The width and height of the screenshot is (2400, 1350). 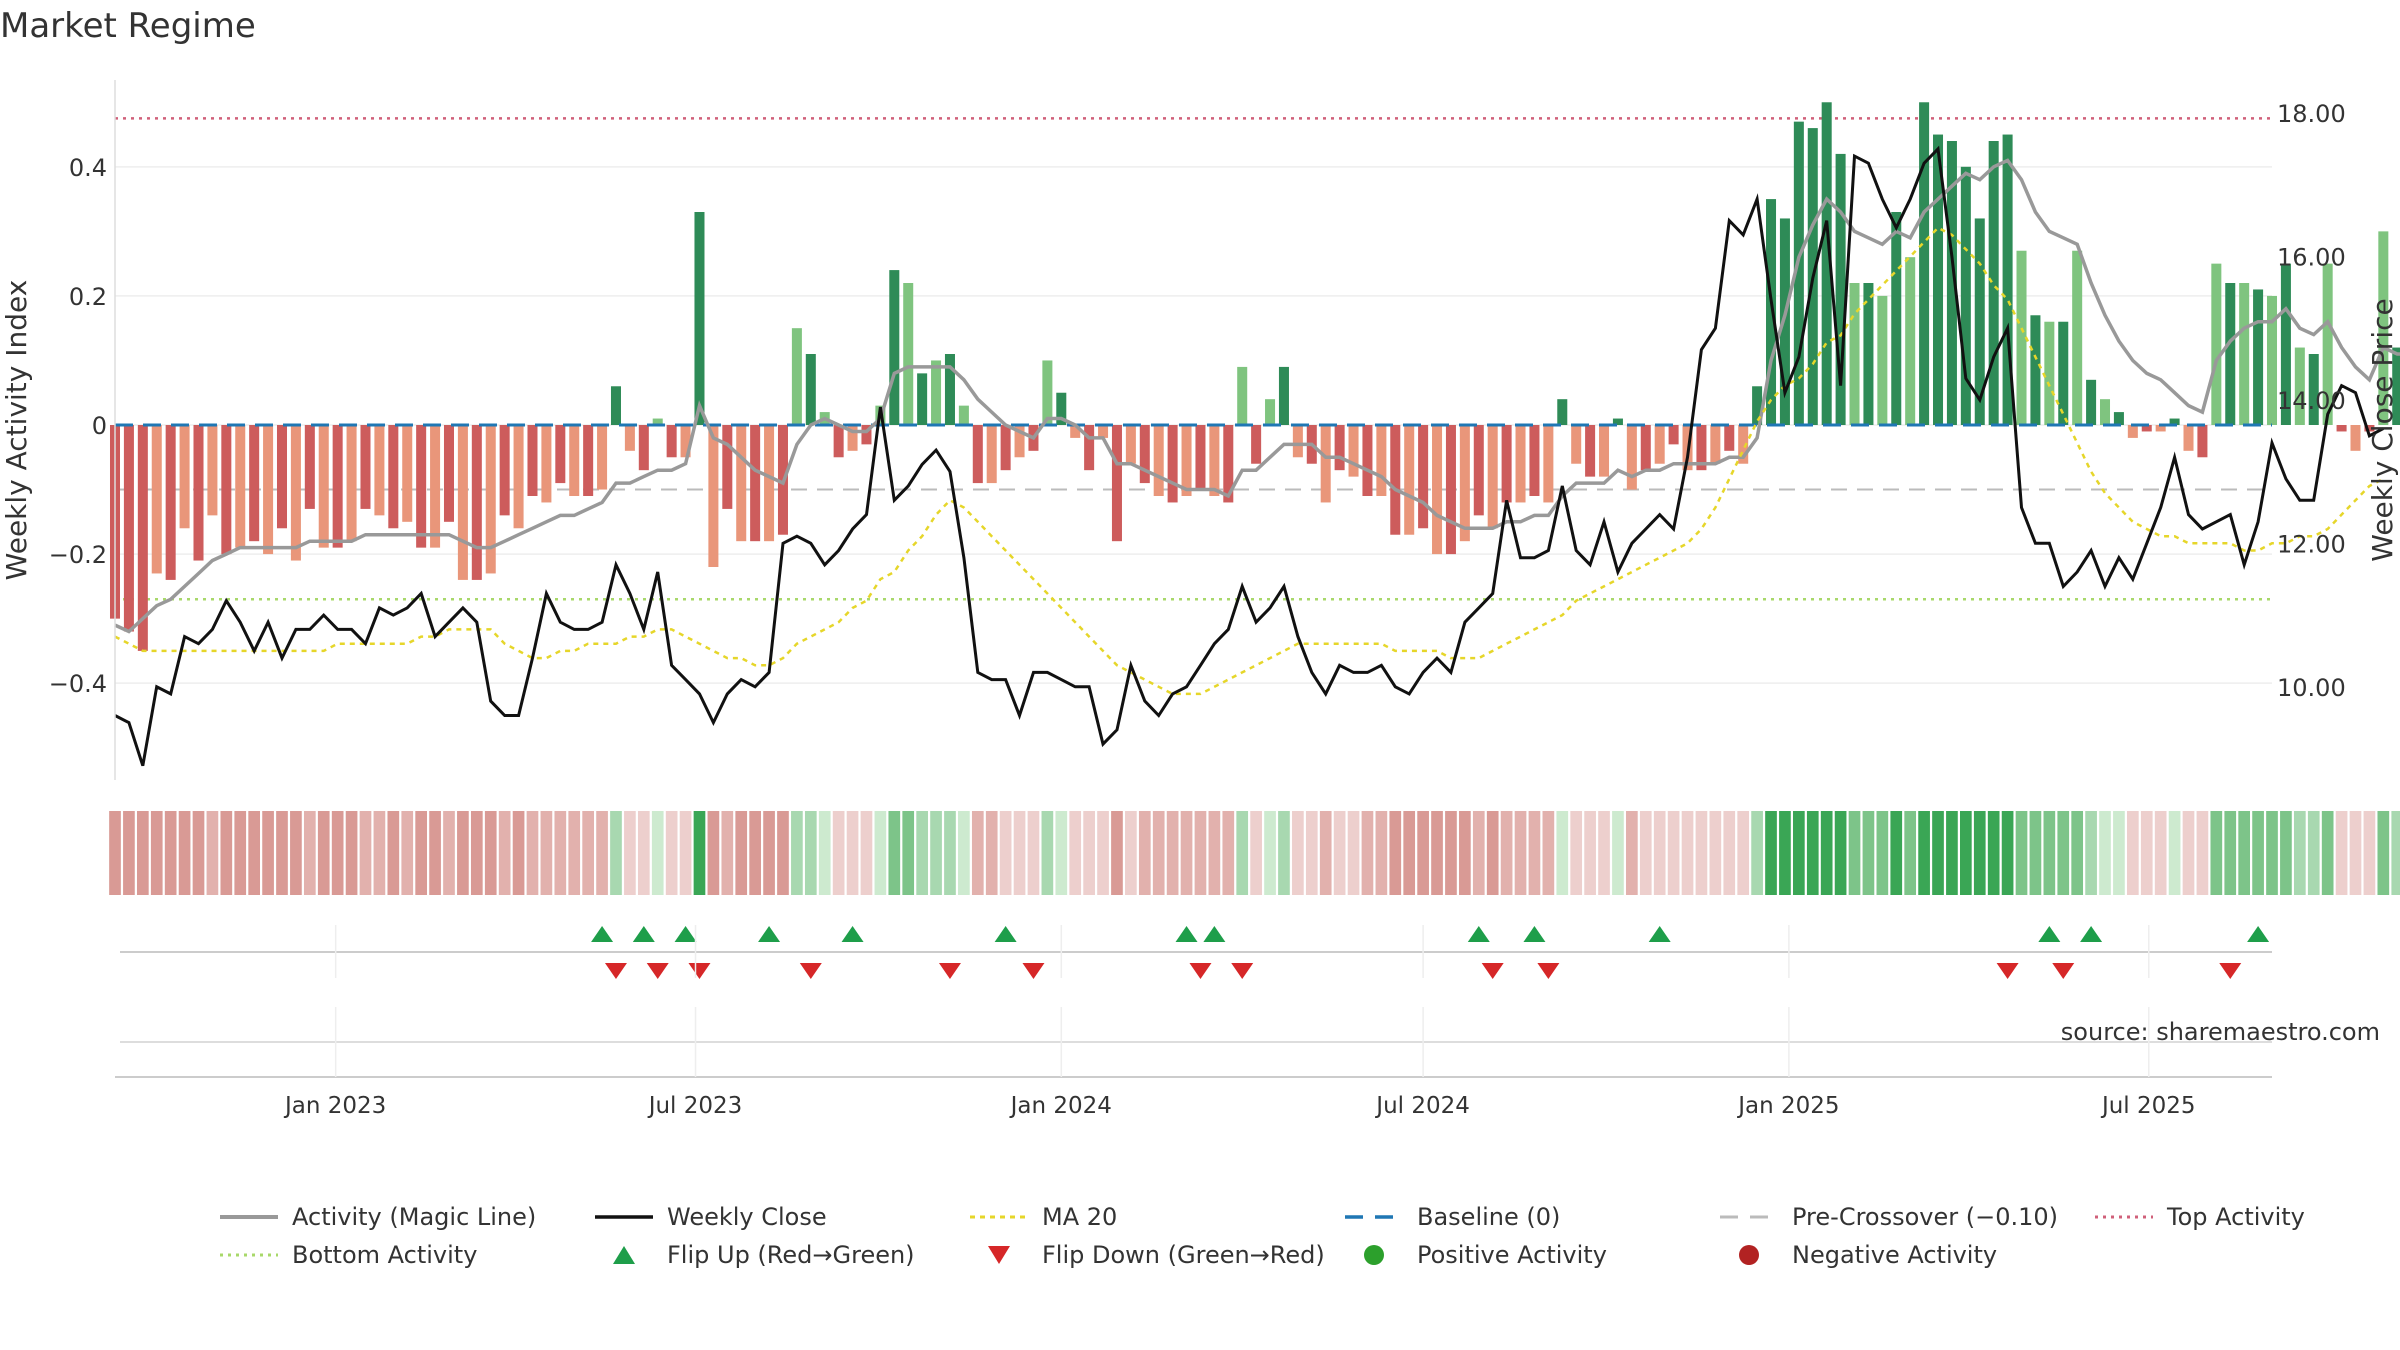 What do you see at coordinates (1254, 853) in the screenshot?
I see `regime-strip` at bounding box center [1254, 853].